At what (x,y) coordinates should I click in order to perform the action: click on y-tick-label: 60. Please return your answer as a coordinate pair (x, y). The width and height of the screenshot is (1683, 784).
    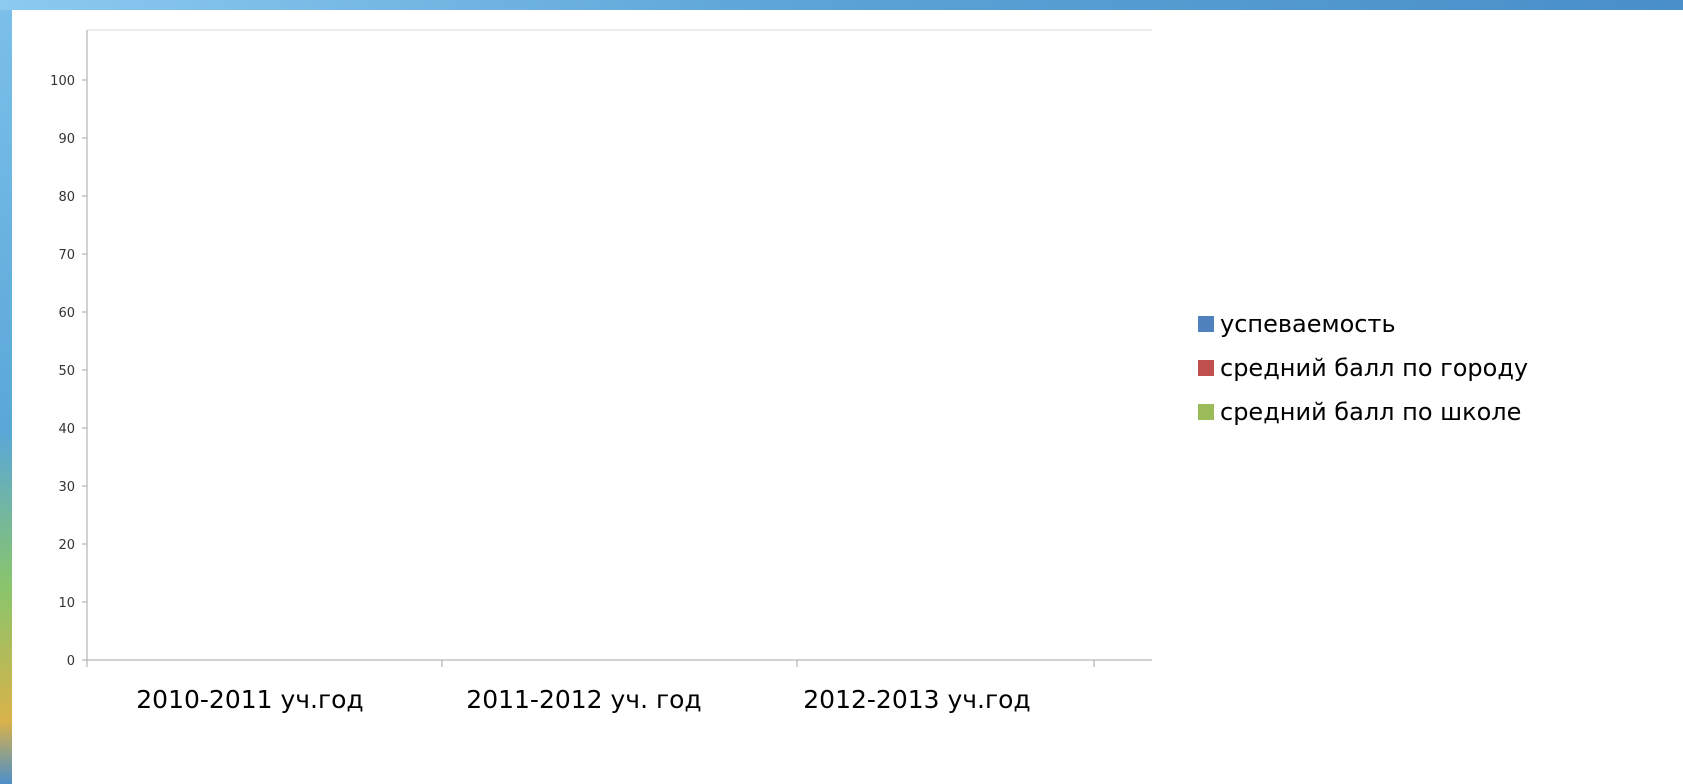
    Looking at the image, I should click on (66, 313).